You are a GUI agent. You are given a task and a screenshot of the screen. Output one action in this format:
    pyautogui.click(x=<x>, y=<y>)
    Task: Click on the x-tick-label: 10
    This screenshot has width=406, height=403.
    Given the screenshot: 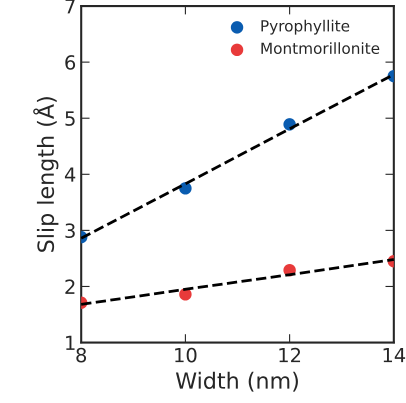 What is the action you would take?
    pyautogui.click(x=185, y=355)
    